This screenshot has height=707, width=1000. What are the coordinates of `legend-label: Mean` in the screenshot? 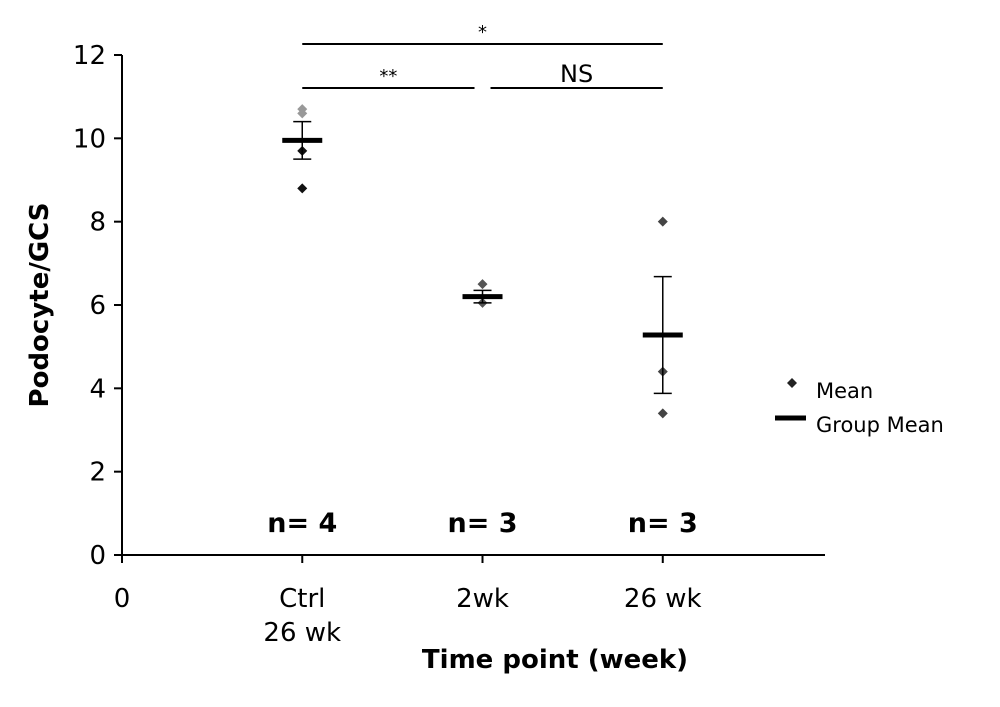 It's located at (844, 391).